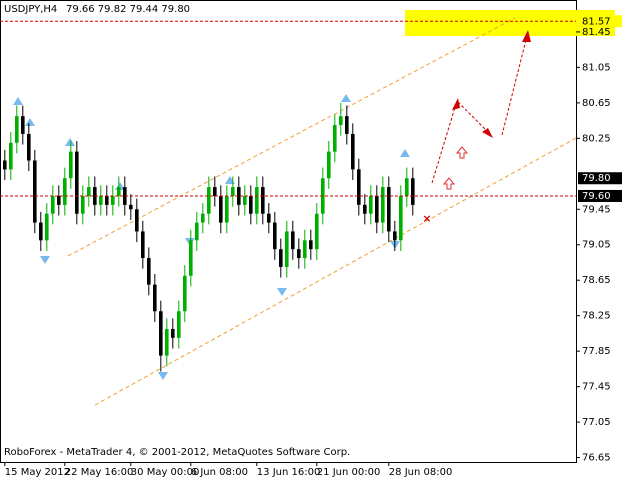 Image resolution: width=640 pixels, height=480 pixels. Describe the element at coordinates (491, 84) in the screenshot. I see `forecast-arrowheads` at that location.